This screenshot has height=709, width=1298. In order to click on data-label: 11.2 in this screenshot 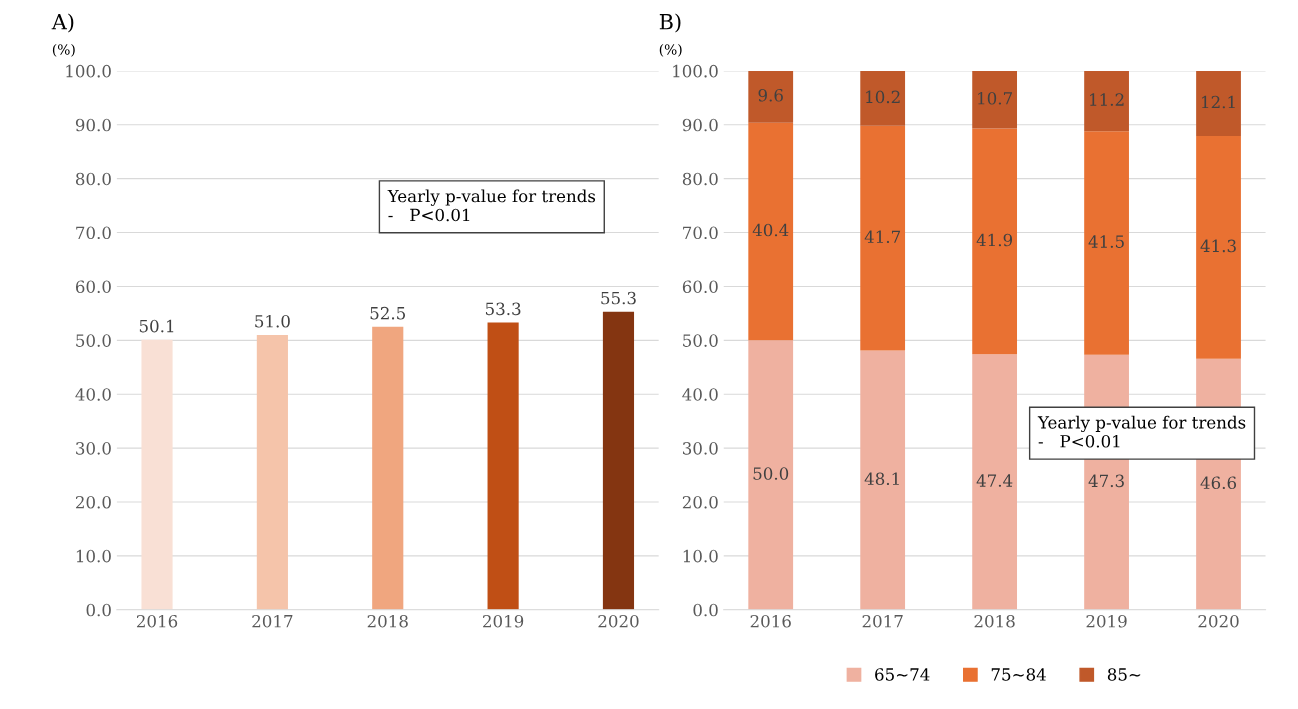, I will do `click(1107, 99)`.